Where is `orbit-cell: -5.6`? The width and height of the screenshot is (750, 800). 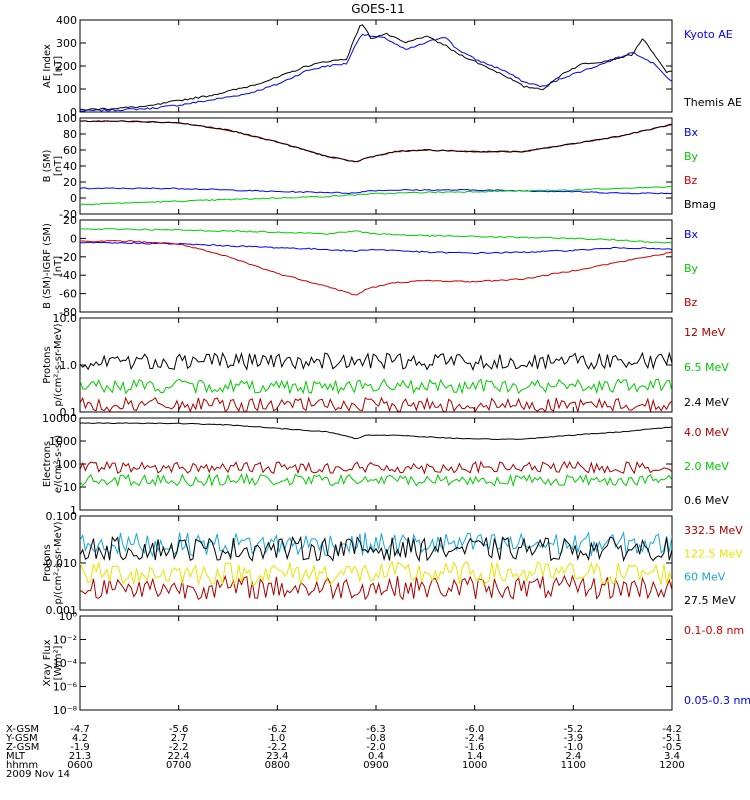 orbit-cell: -5.6 is located at coordinates (179, 729).